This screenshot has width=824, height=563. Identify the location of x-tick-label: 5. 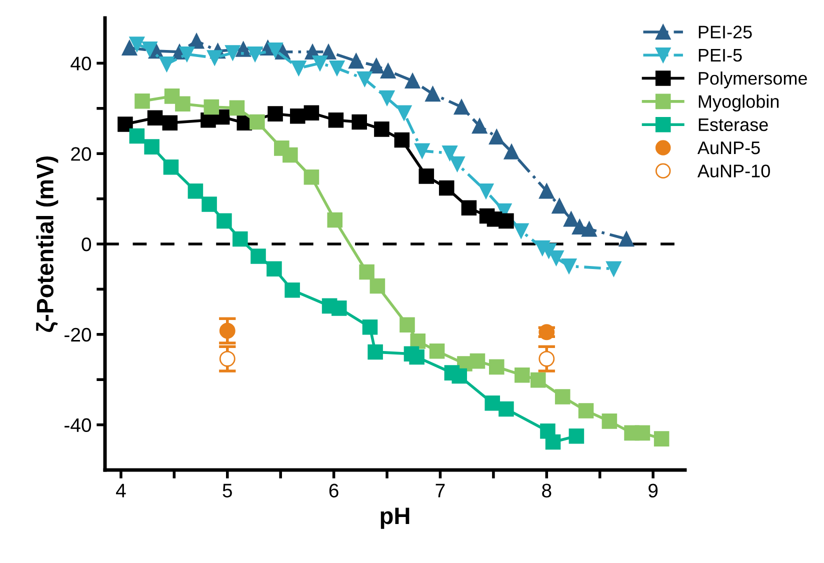
(227, 491).